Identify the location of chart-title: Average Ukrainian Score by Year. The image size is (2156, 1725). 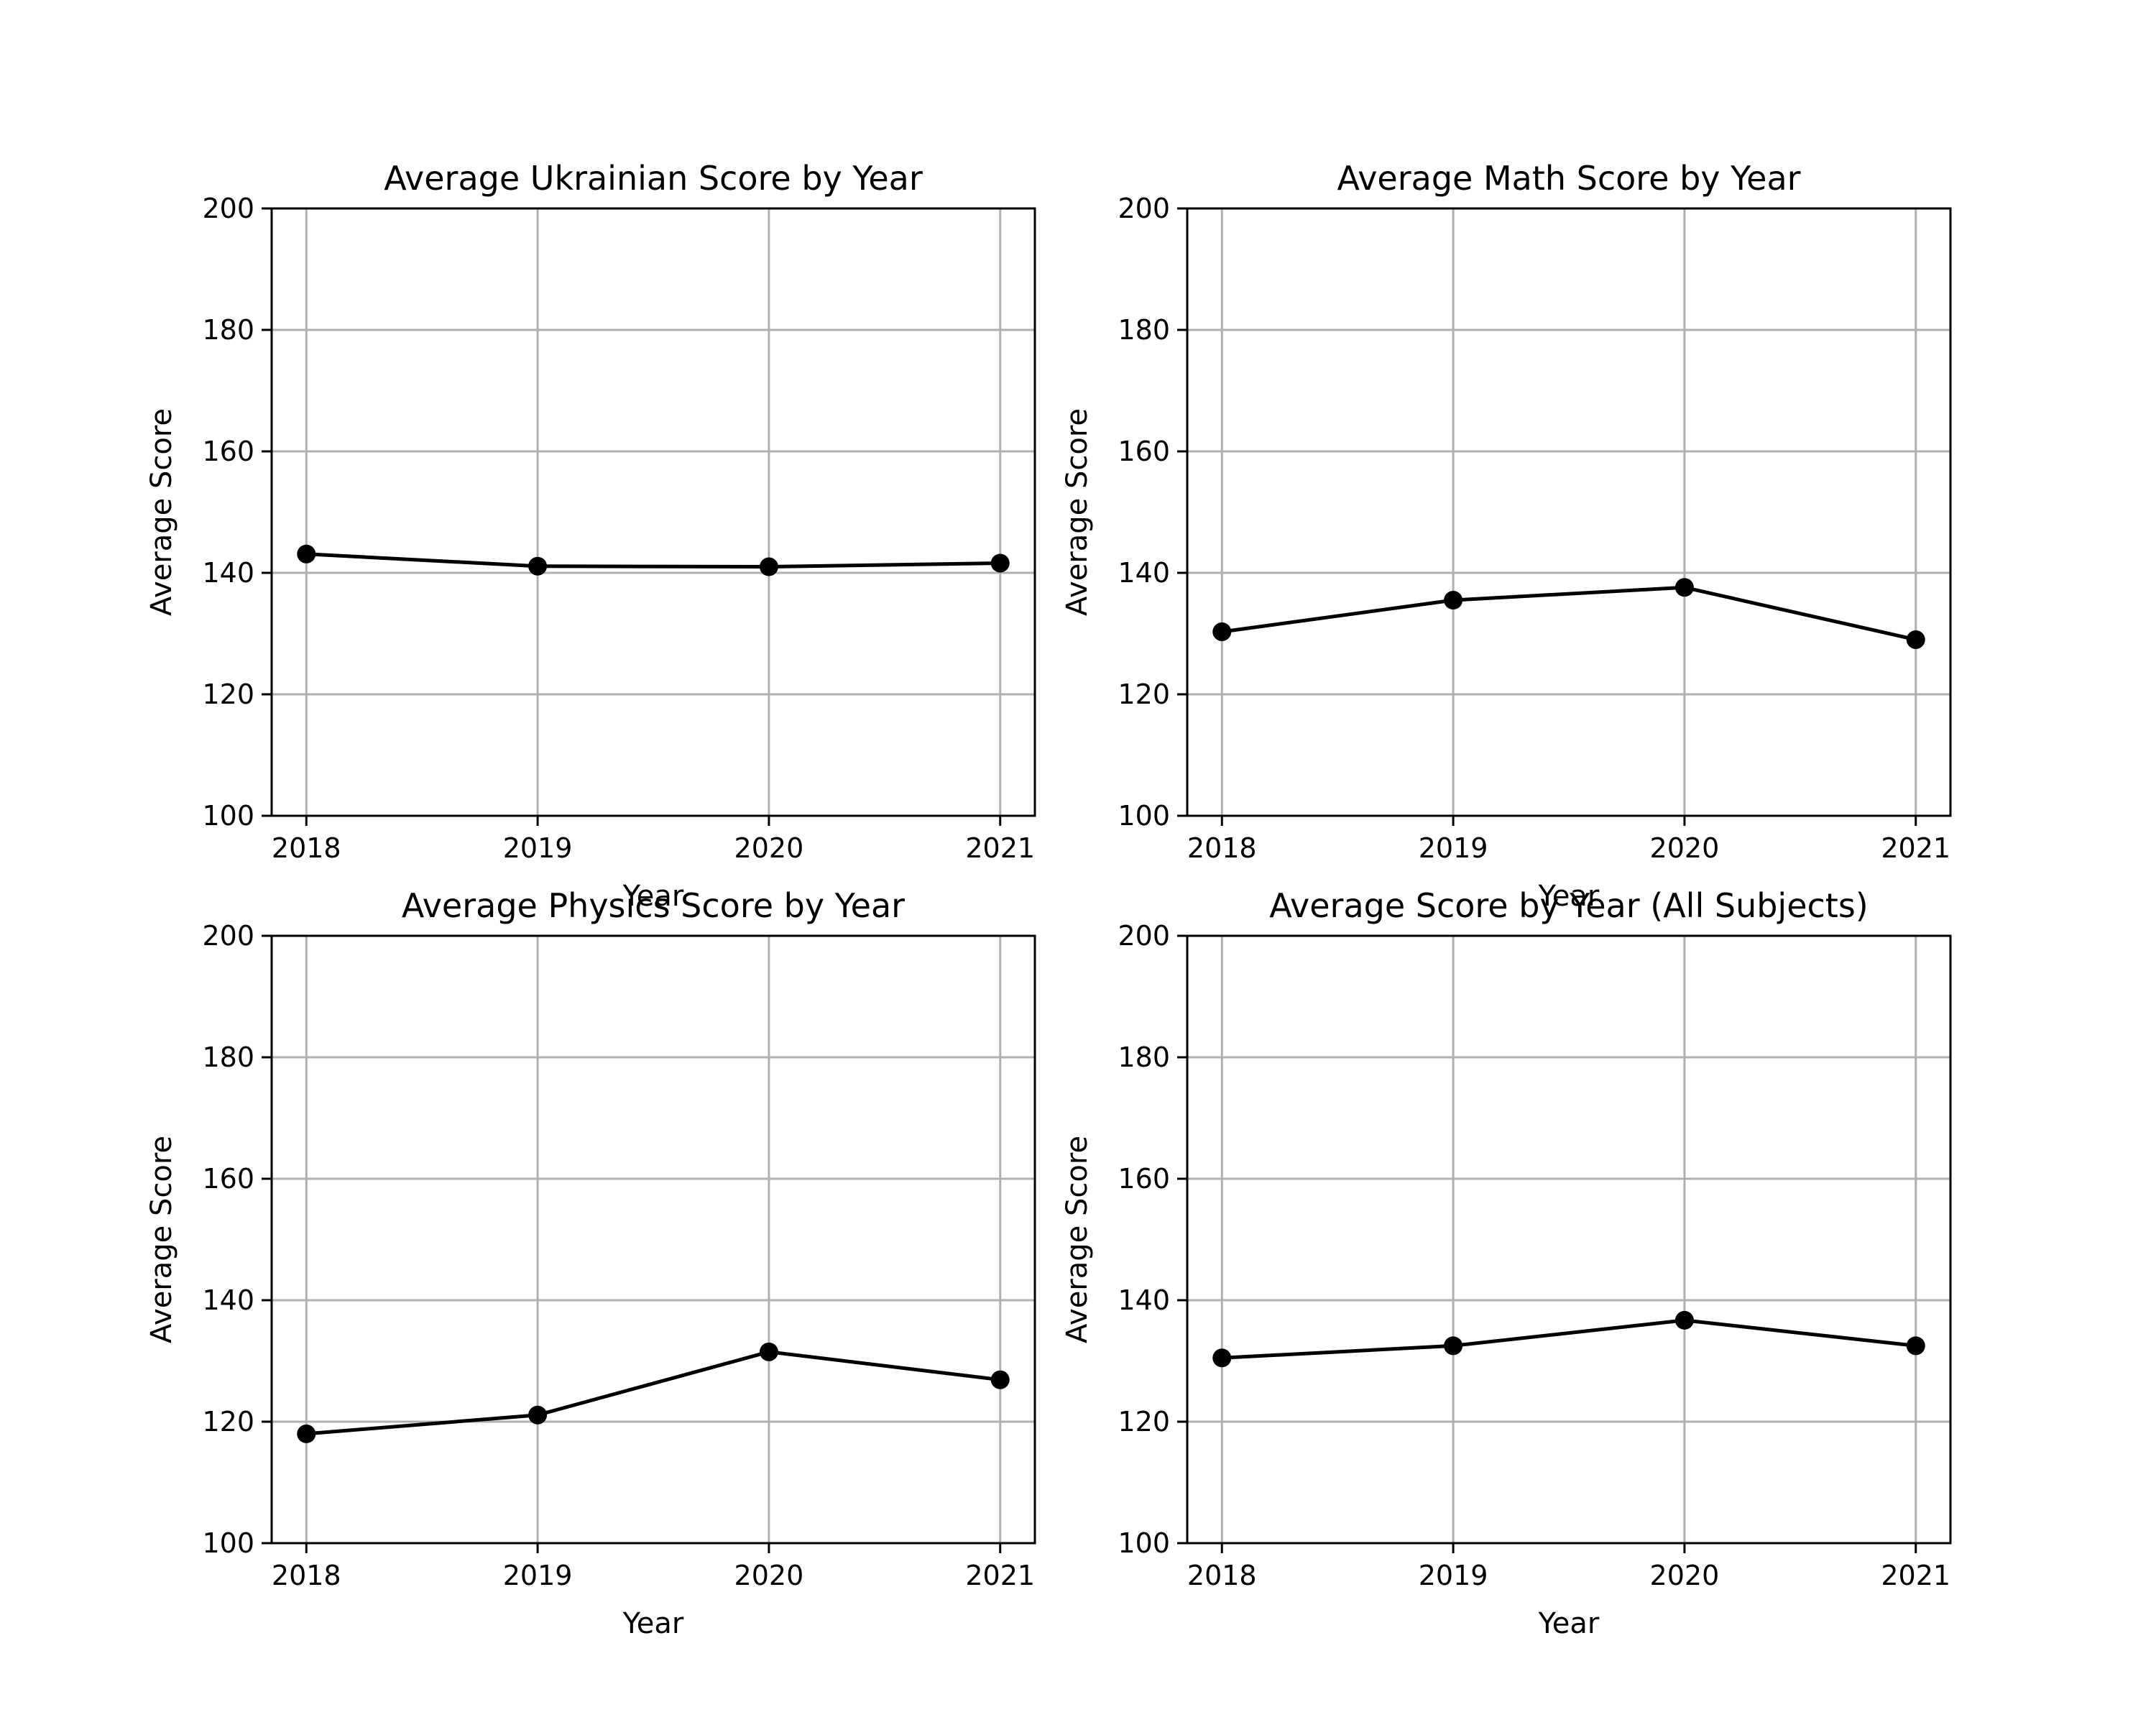
(653, 178).